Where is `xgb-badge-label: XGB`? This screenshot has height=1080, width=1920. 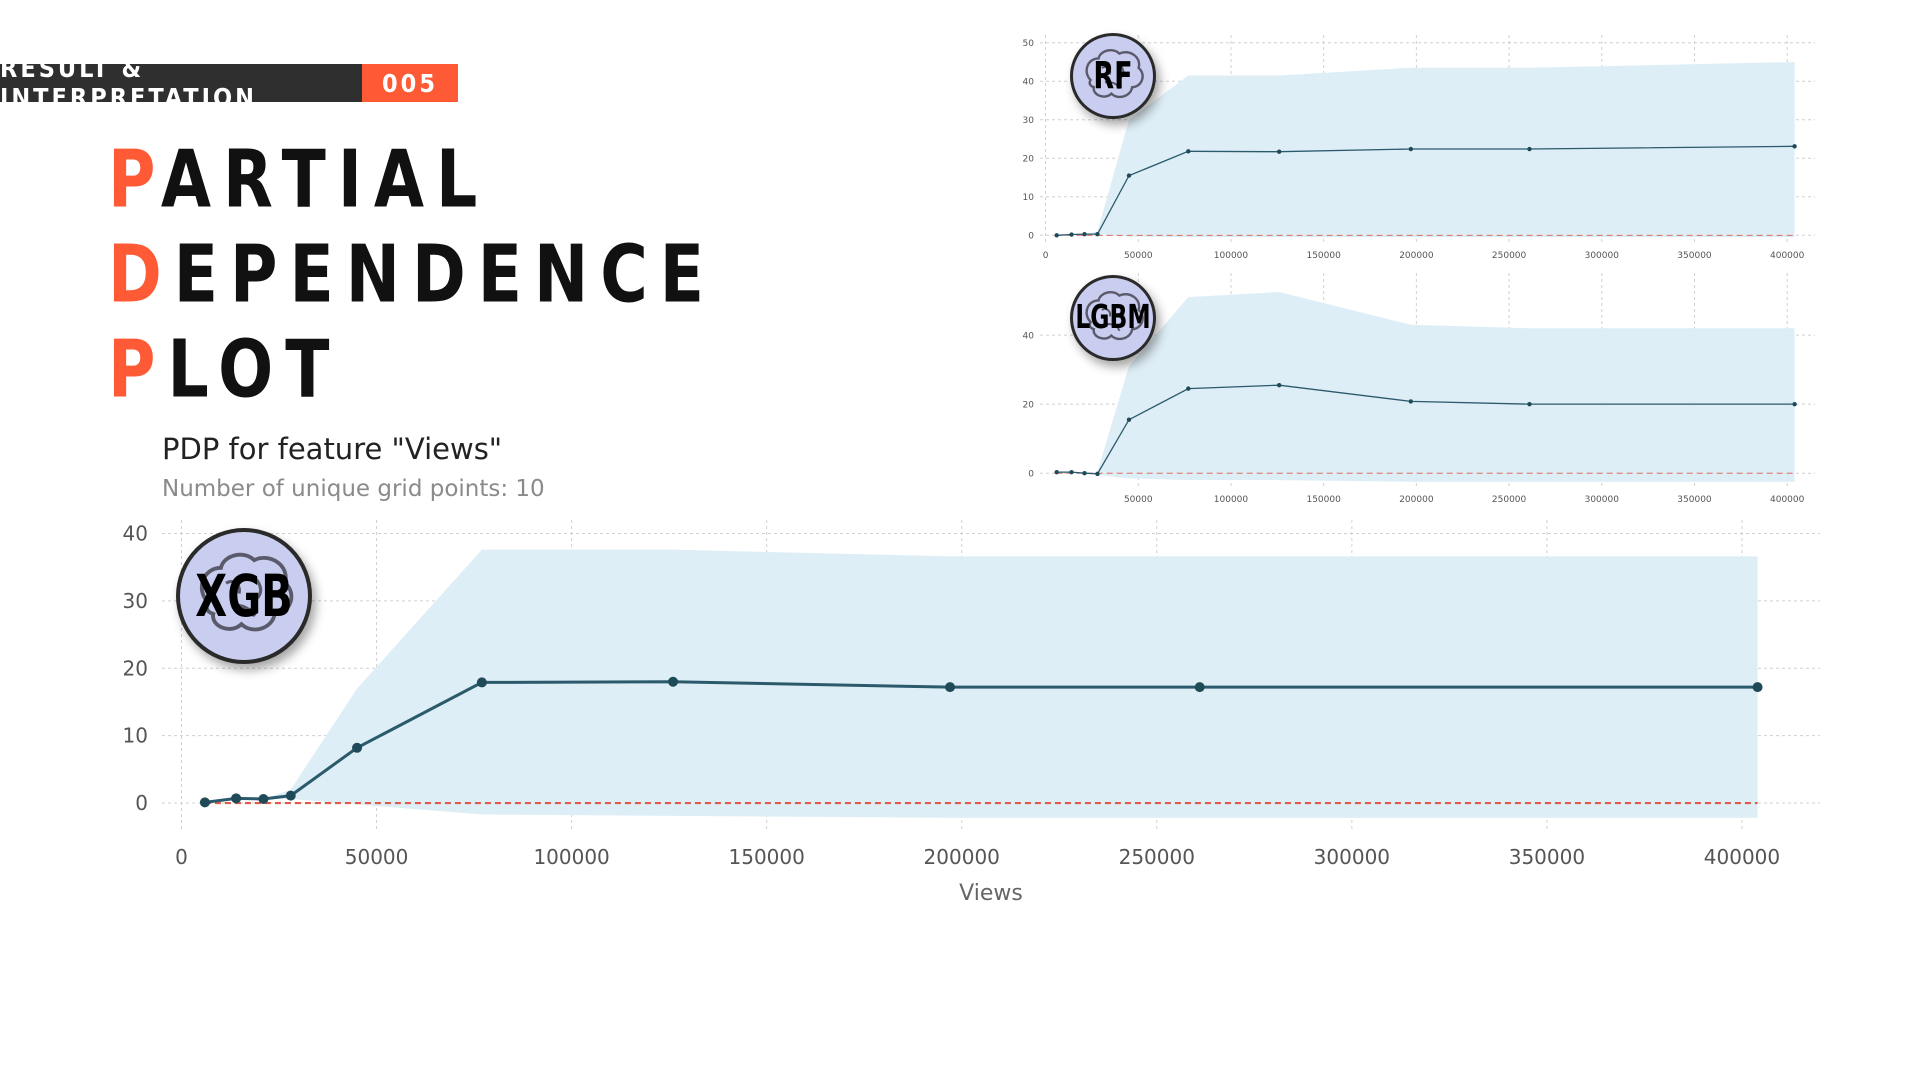 xgb-badge-label: XGB is located at coordinates (244, 596).